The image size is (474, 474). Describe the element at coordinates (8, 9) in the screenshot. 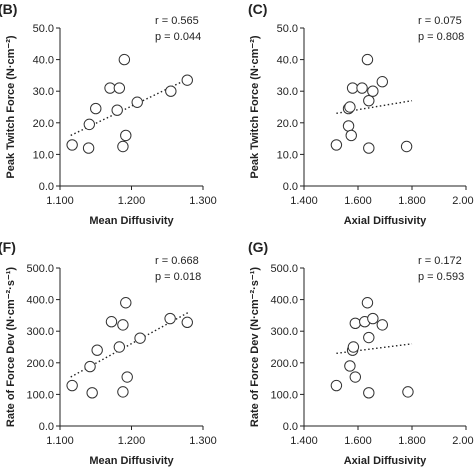

I see `panel-letter: (B)` at that location.